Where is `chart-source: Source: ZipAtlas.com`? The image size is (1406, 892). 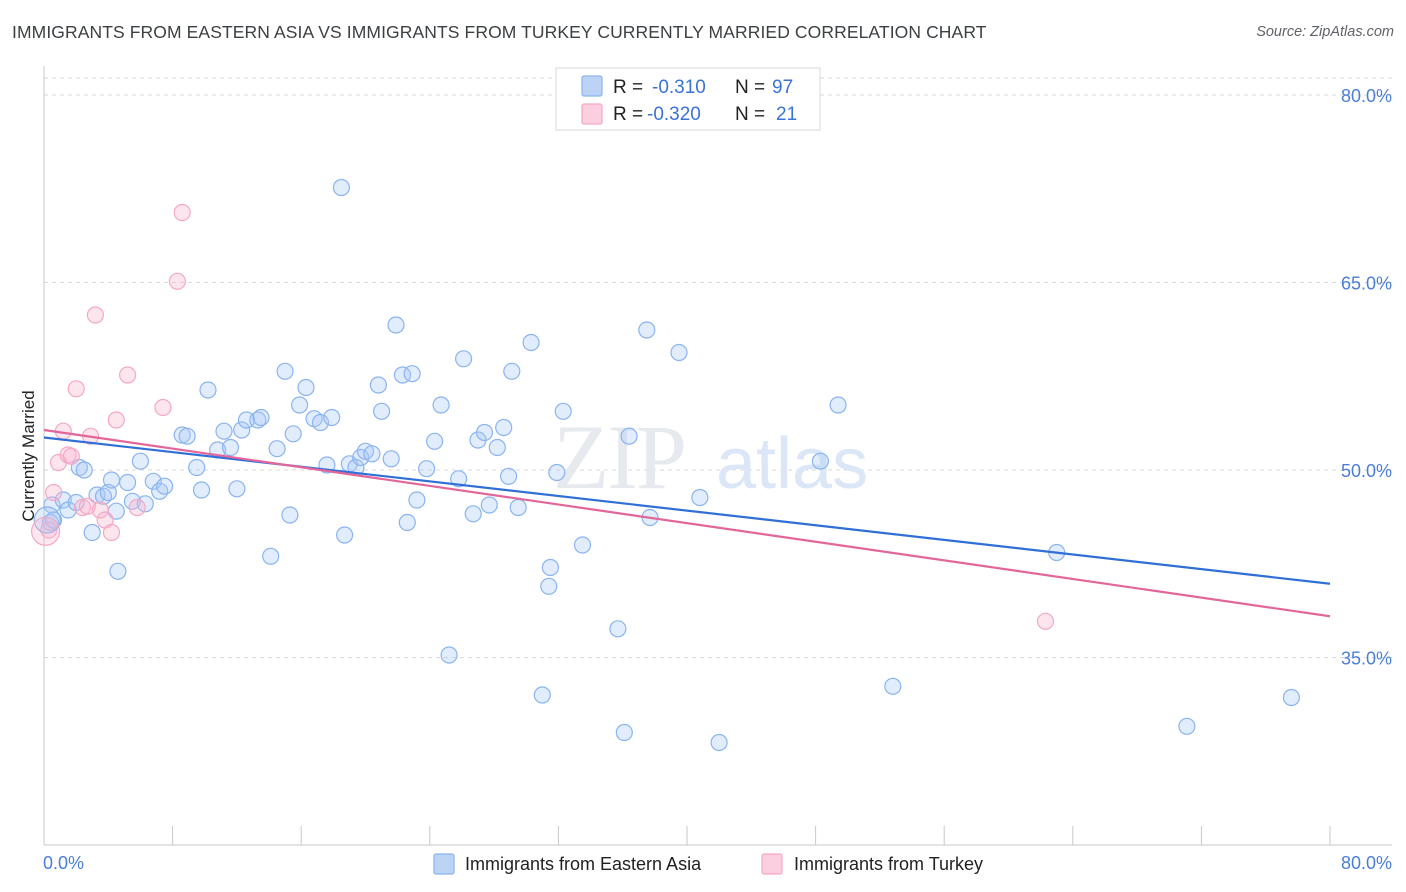 chart-source: Source: ZipAtlas.com is located at coordinates (1325, 32).